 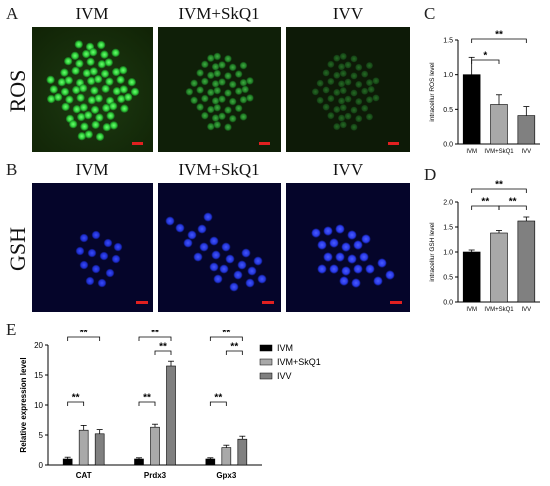 I want to click on panel-label-a: A, so click(x=12, y=13).